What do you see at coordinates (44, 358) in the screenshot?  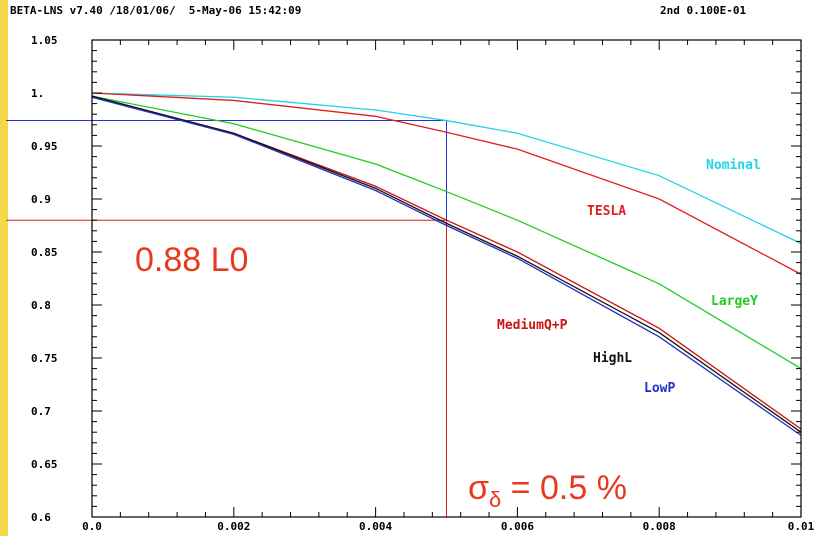 I see `y-tick-label: 0.75` at bounding box center [44, 358].